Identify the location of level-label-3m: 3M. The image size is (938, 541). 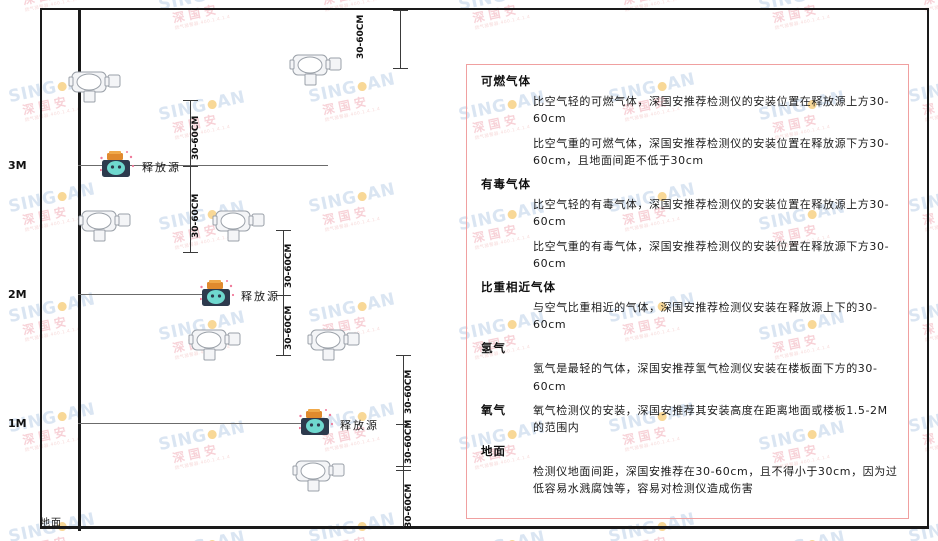
(17, 165).